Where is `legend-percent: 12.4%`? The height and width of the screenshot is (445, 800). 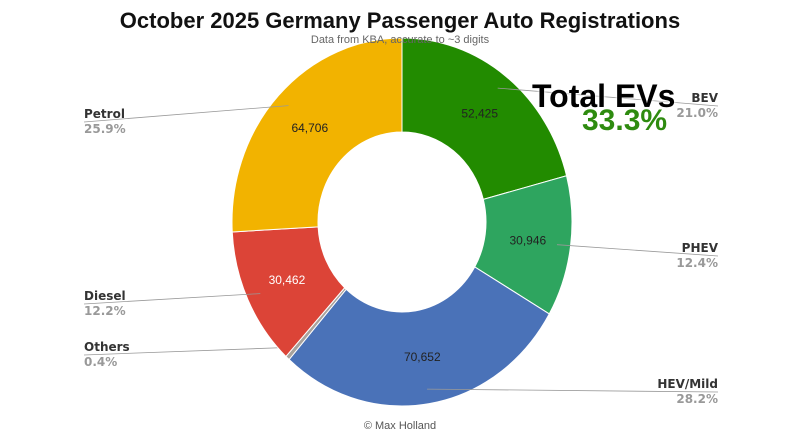
legend-percent: 12.4% is located at coordinates (697, 263).